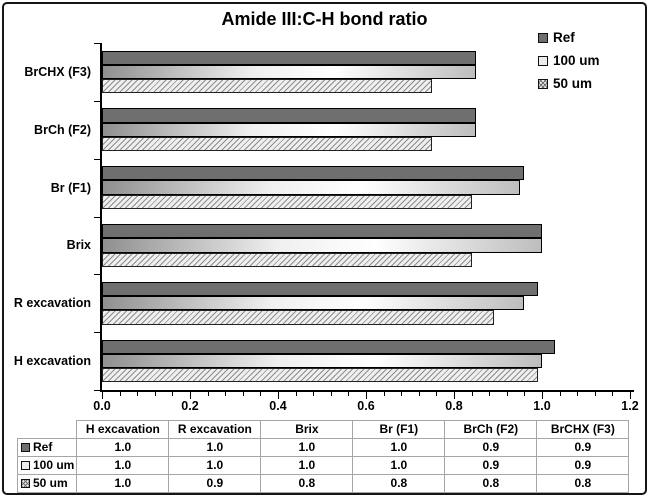 The image size is (649, 497). I want to click on y-axis-category-label: Brix, so click(78, 245).